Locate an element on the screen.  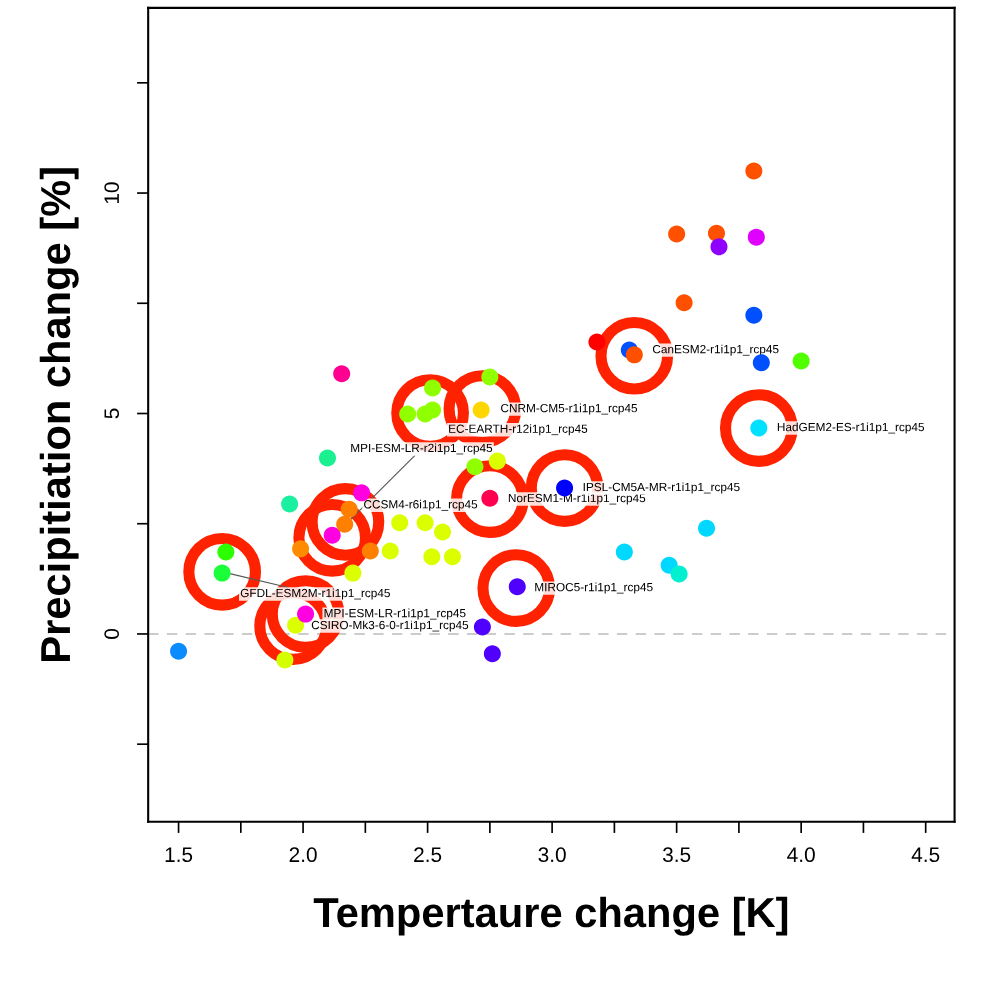
x-tick-label: 2.5 is located at coordinates (428, 855).